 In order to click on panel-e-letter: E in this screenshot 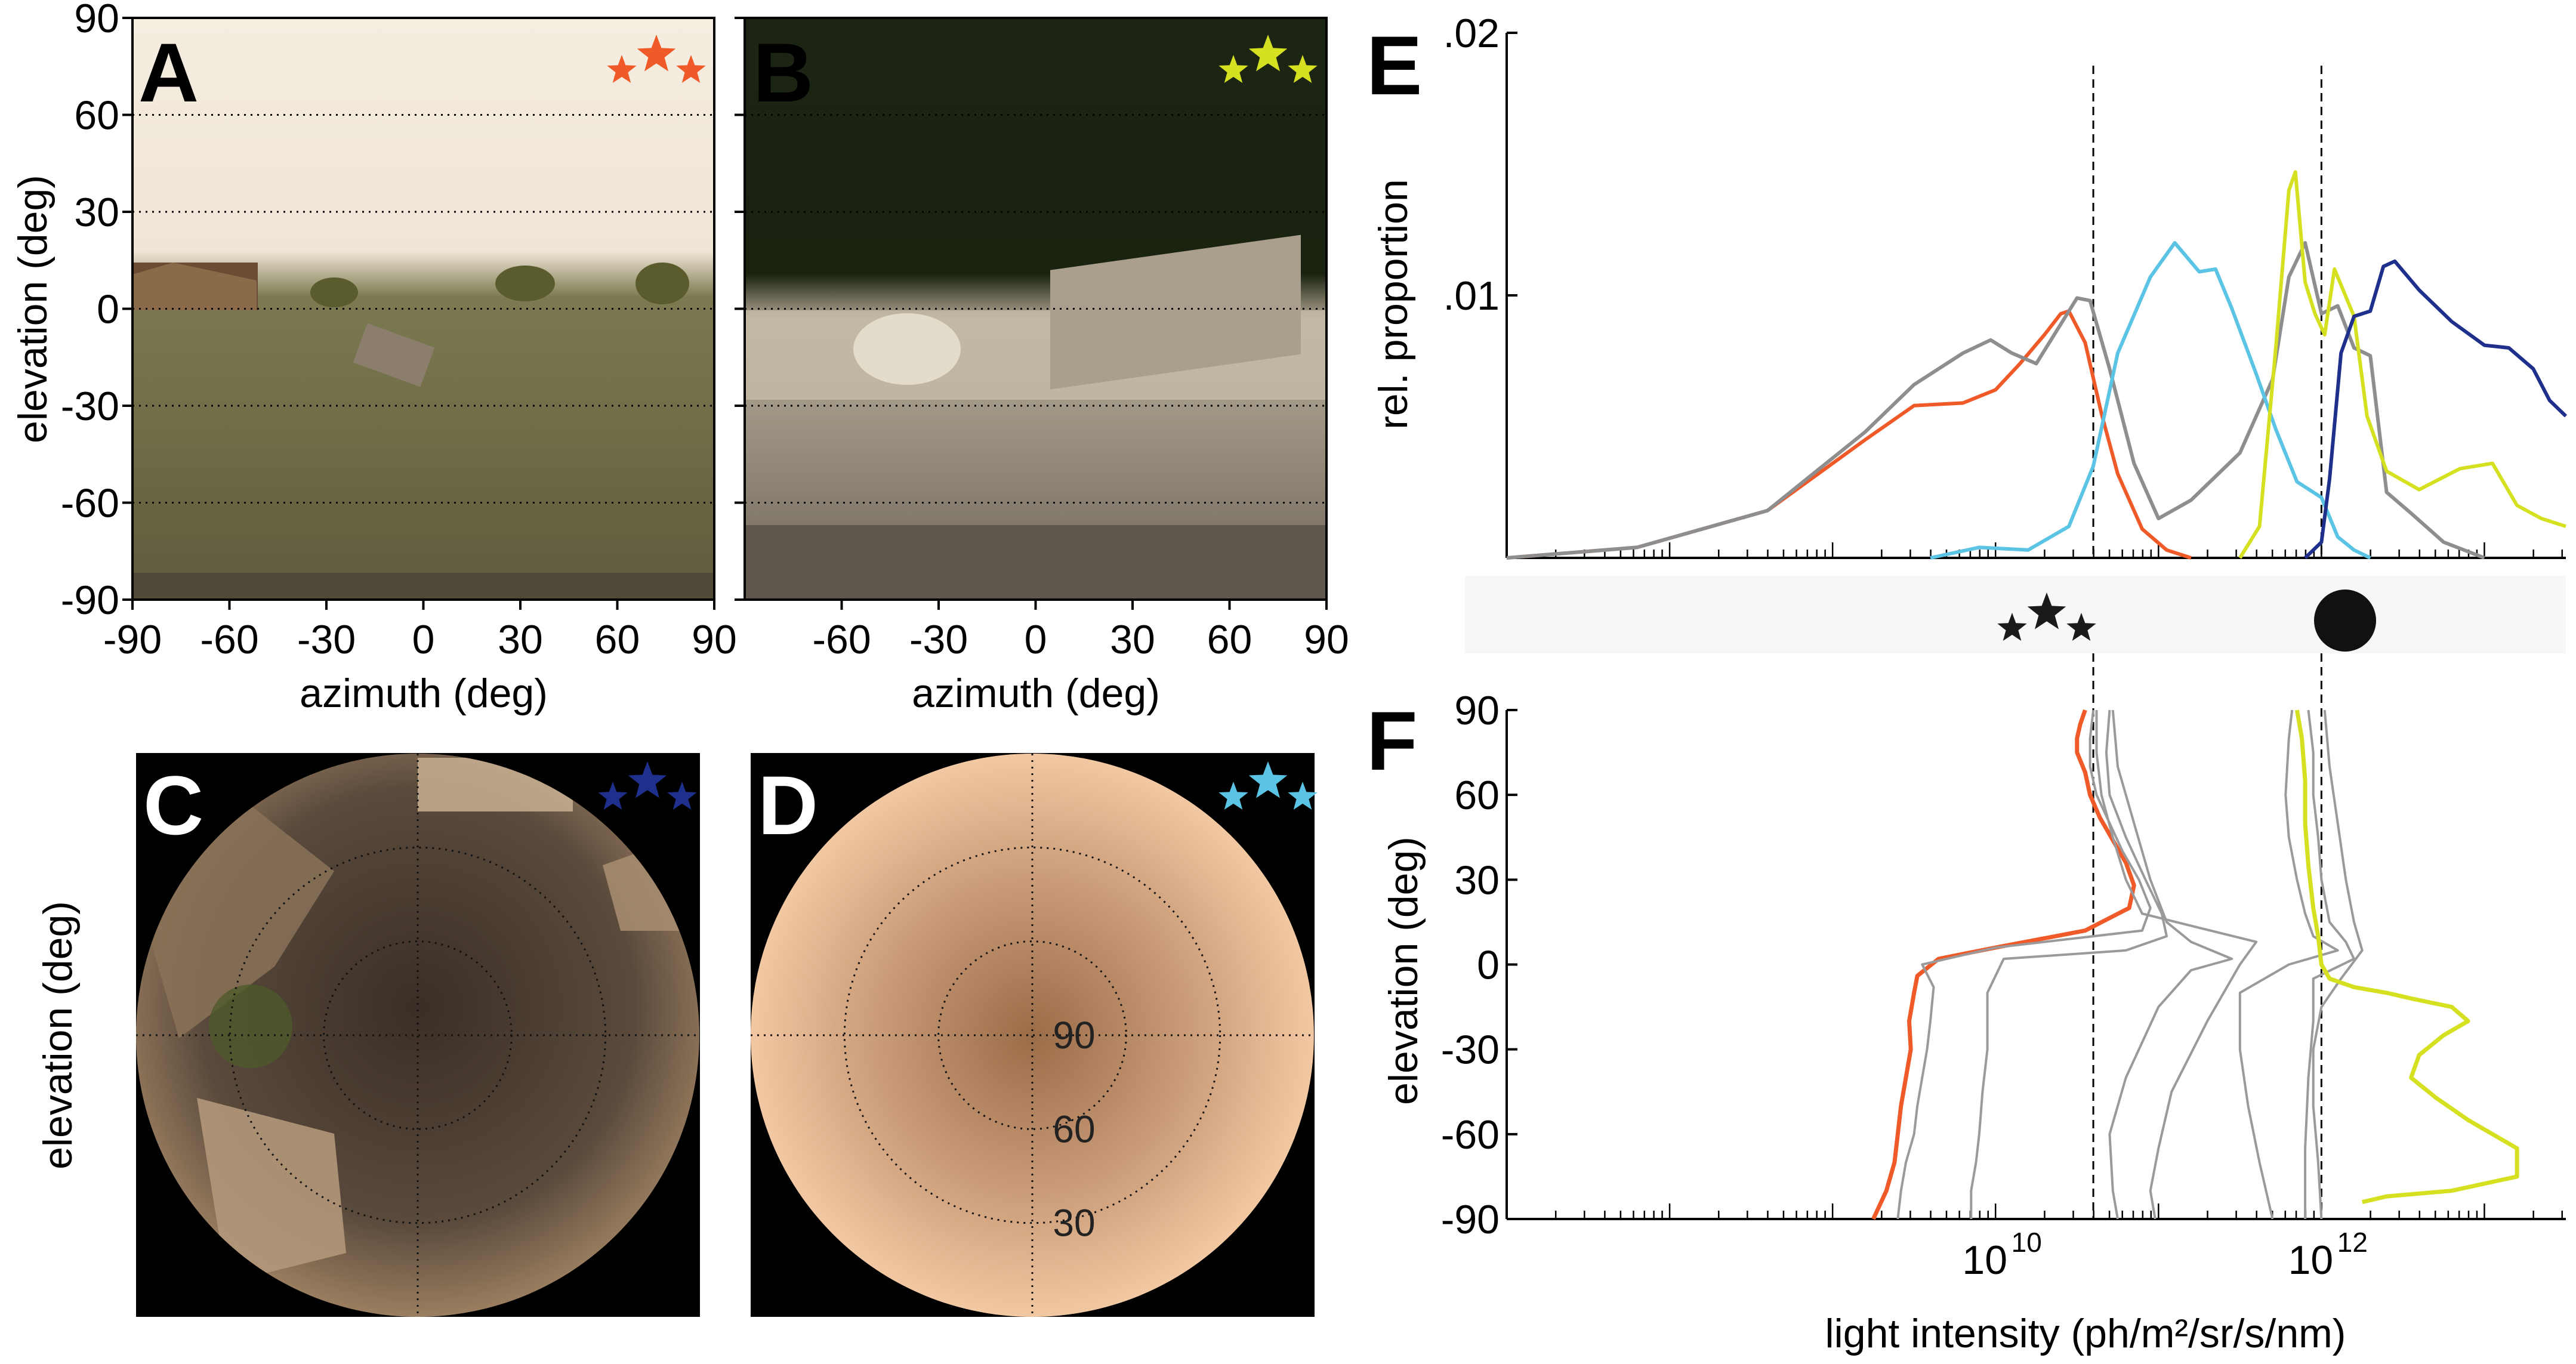, I will do `click(1394, 65)`.